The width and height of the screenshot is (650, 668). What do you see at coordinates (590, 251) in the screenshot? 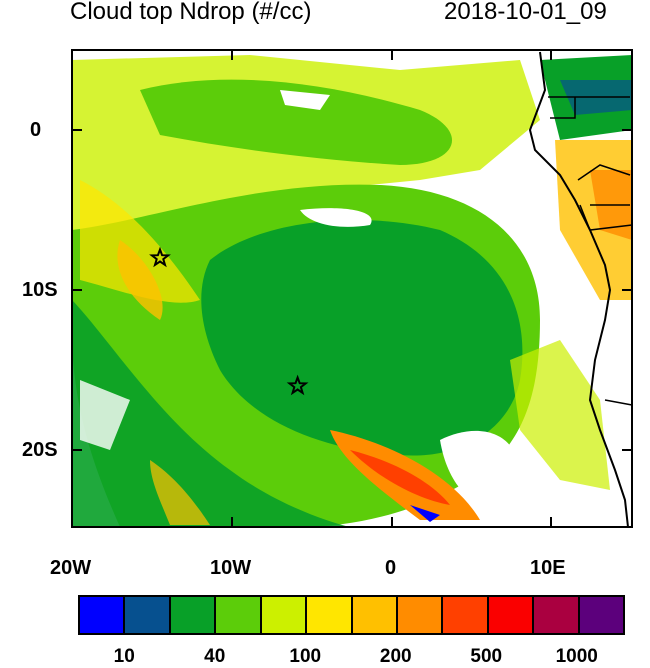
I see `country-borders` at bounding box center [590, 251].